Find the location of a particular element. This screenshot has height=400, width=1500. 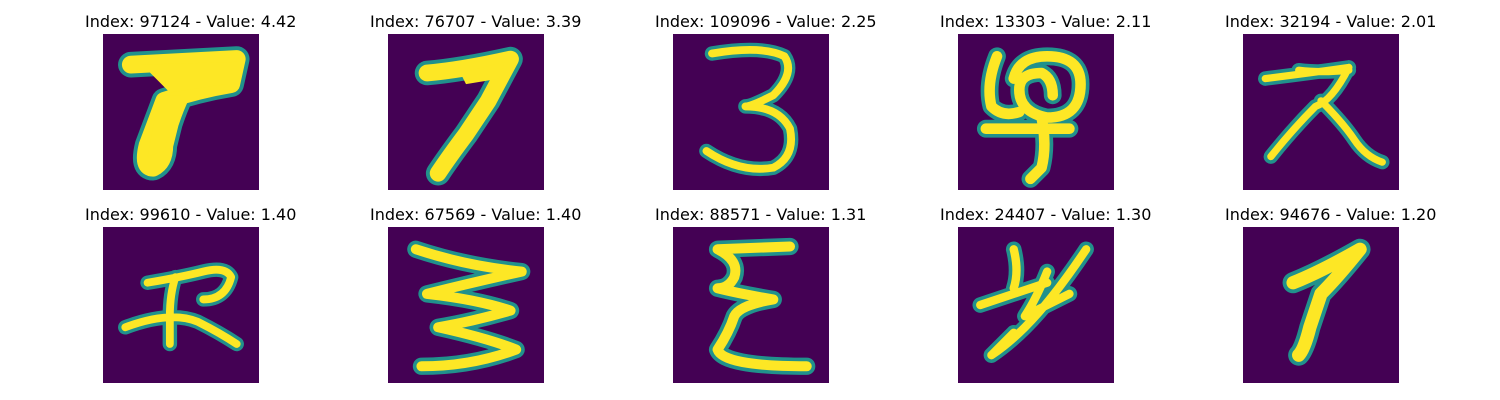

panel-97124: Index: 97124 - Value: 4.42 is located at coordinates (191, 102).